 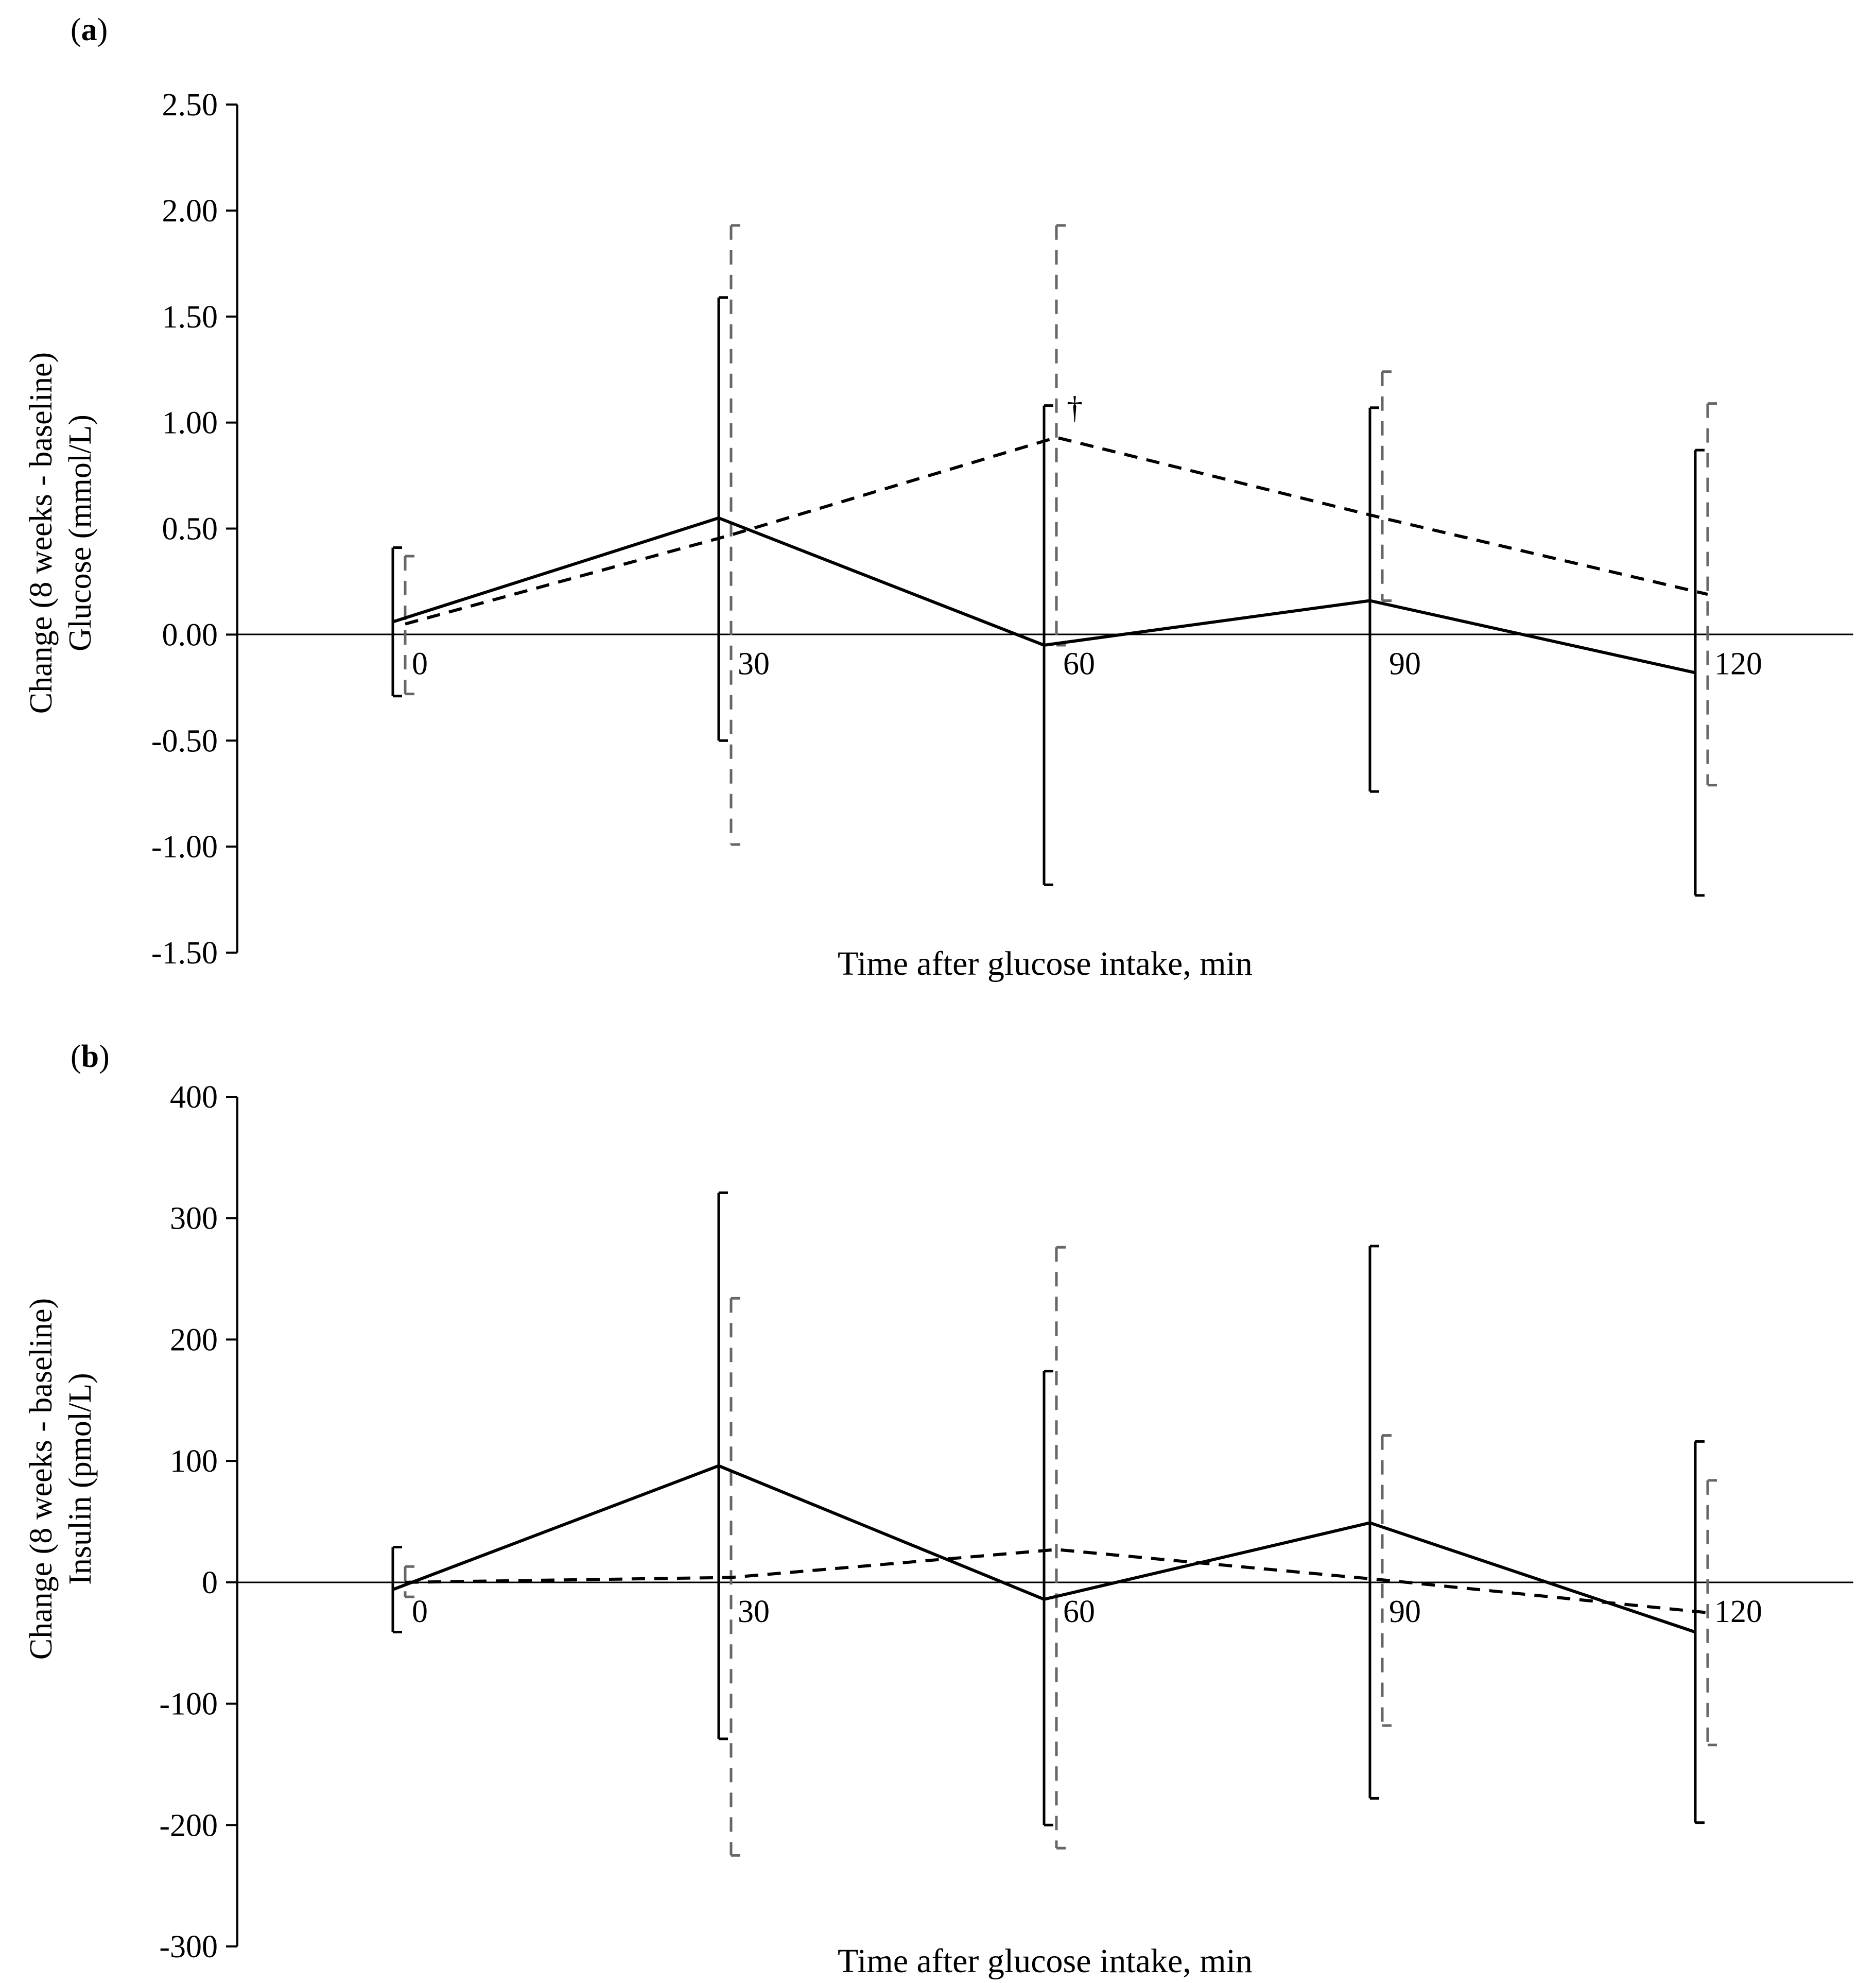 I want to click on panel-a-y-tick-label: 0.00, so click(x=190, y=635).